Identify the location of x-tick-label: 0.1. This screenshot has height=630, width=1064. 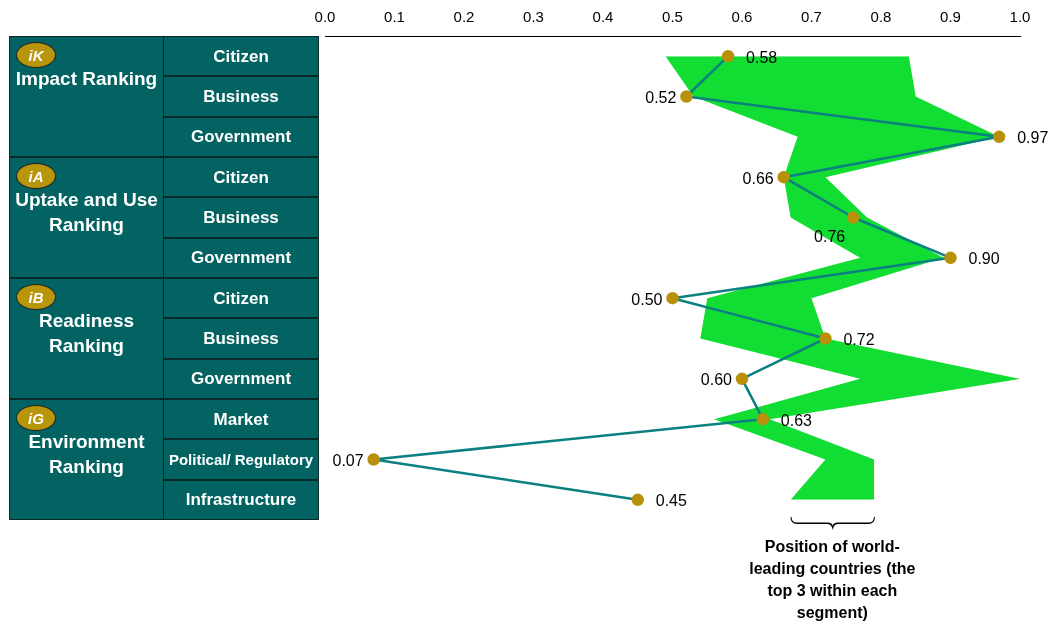
(394, 17).